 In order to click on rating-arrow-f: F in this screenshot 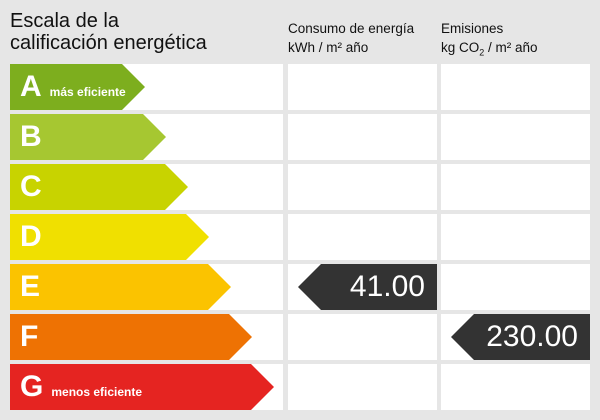, I will do `click(131, 337)`.